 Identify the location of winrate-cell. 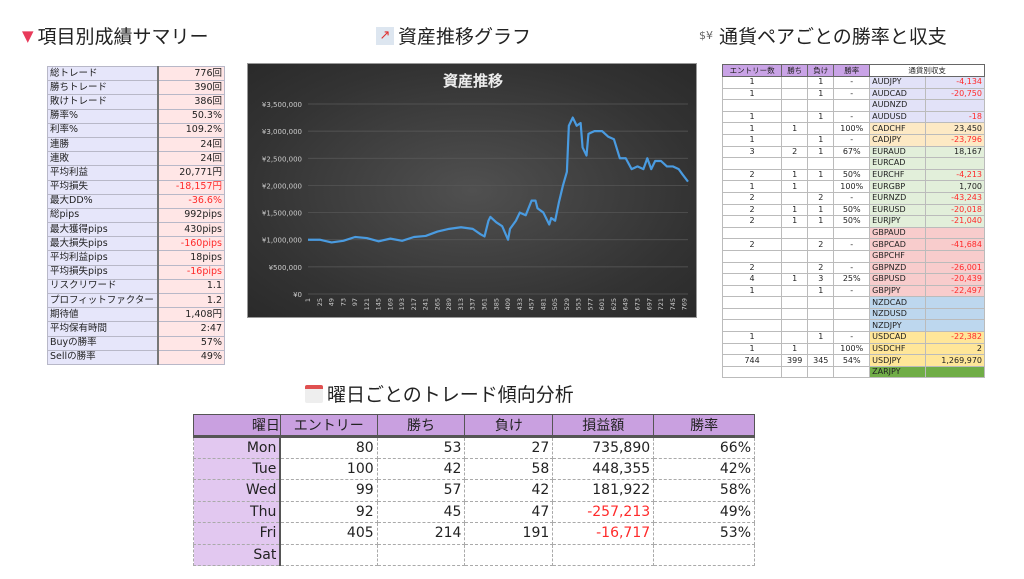
(852, 372).